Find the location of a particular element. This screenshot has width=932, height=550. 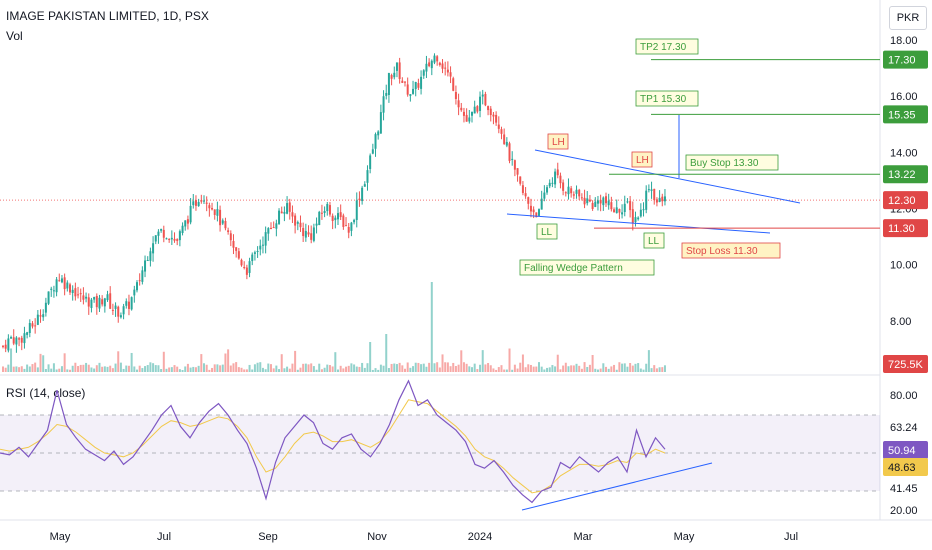

time-tick: Jul is located at coordinates (164, 537).